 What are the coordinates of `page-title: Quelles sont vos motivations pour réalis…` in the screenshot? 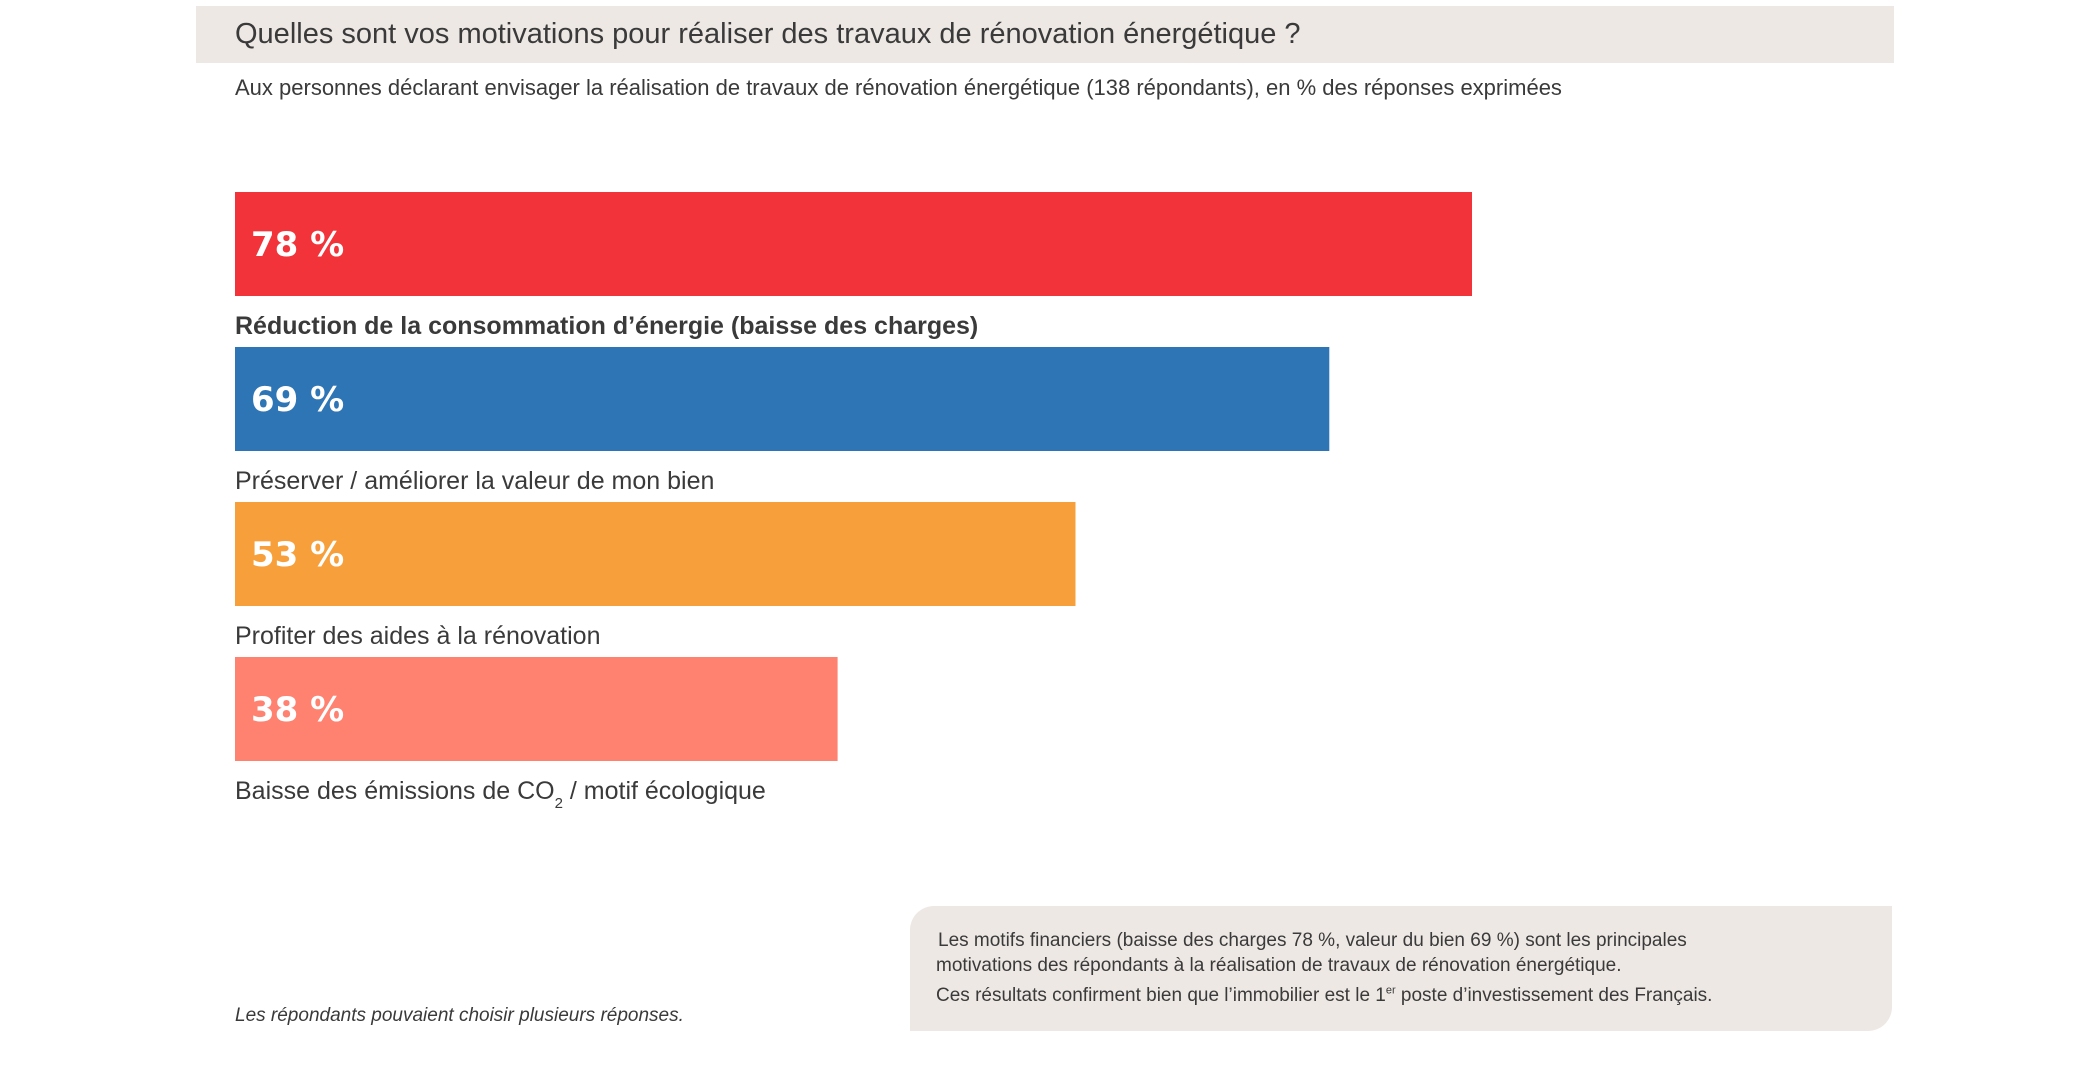 It's located at (768, 34).